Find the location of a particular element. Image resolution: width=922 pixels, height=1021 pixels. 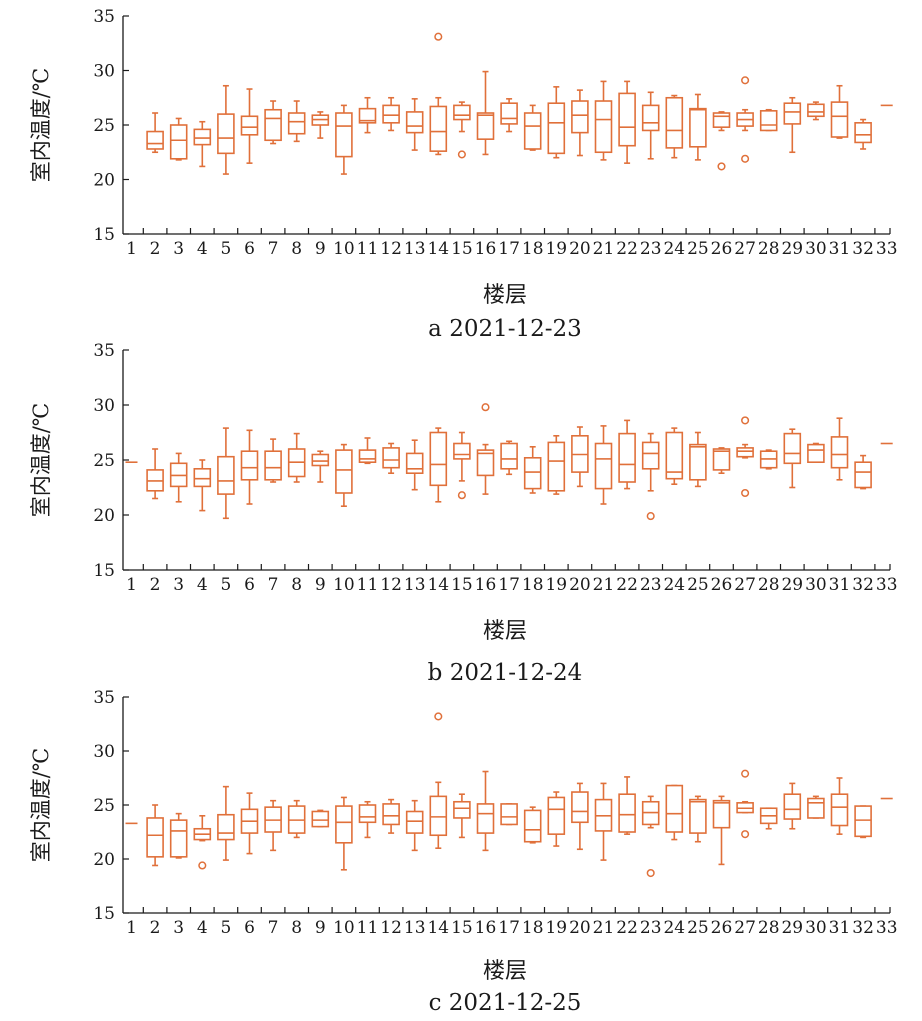

y-tick-label: 25 is located at coordinates (104, 461).